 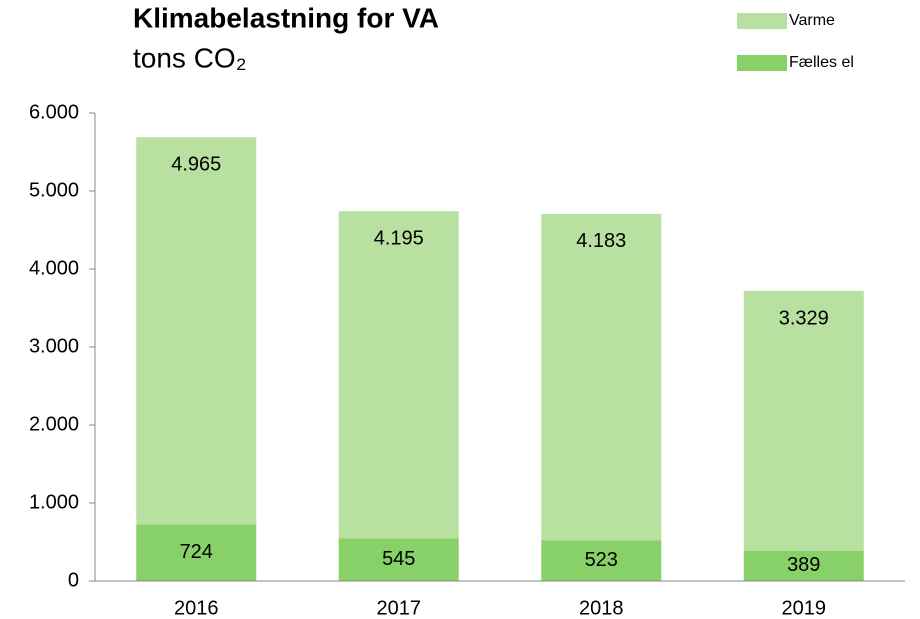 What do you see at coordinates (286, 17) in the screenshot?
I see `chart-title: Klimabelastning for VA` at bounding box center [286, 17].